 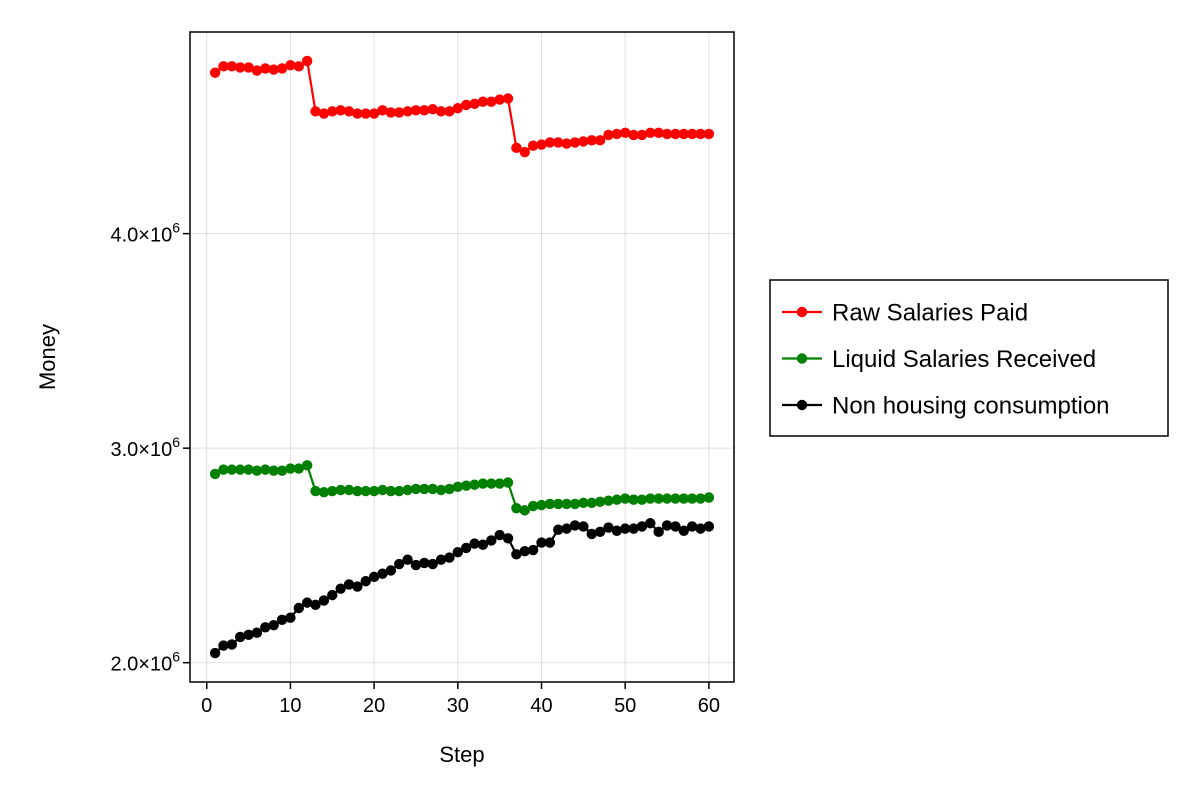 I want to click on y-axis-label: Money, so click(x=47, y=357).